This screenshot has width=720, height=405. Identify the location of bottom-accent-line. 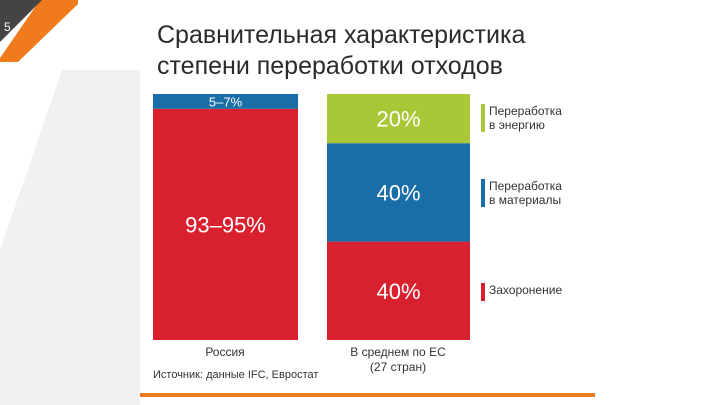
(367, 395).